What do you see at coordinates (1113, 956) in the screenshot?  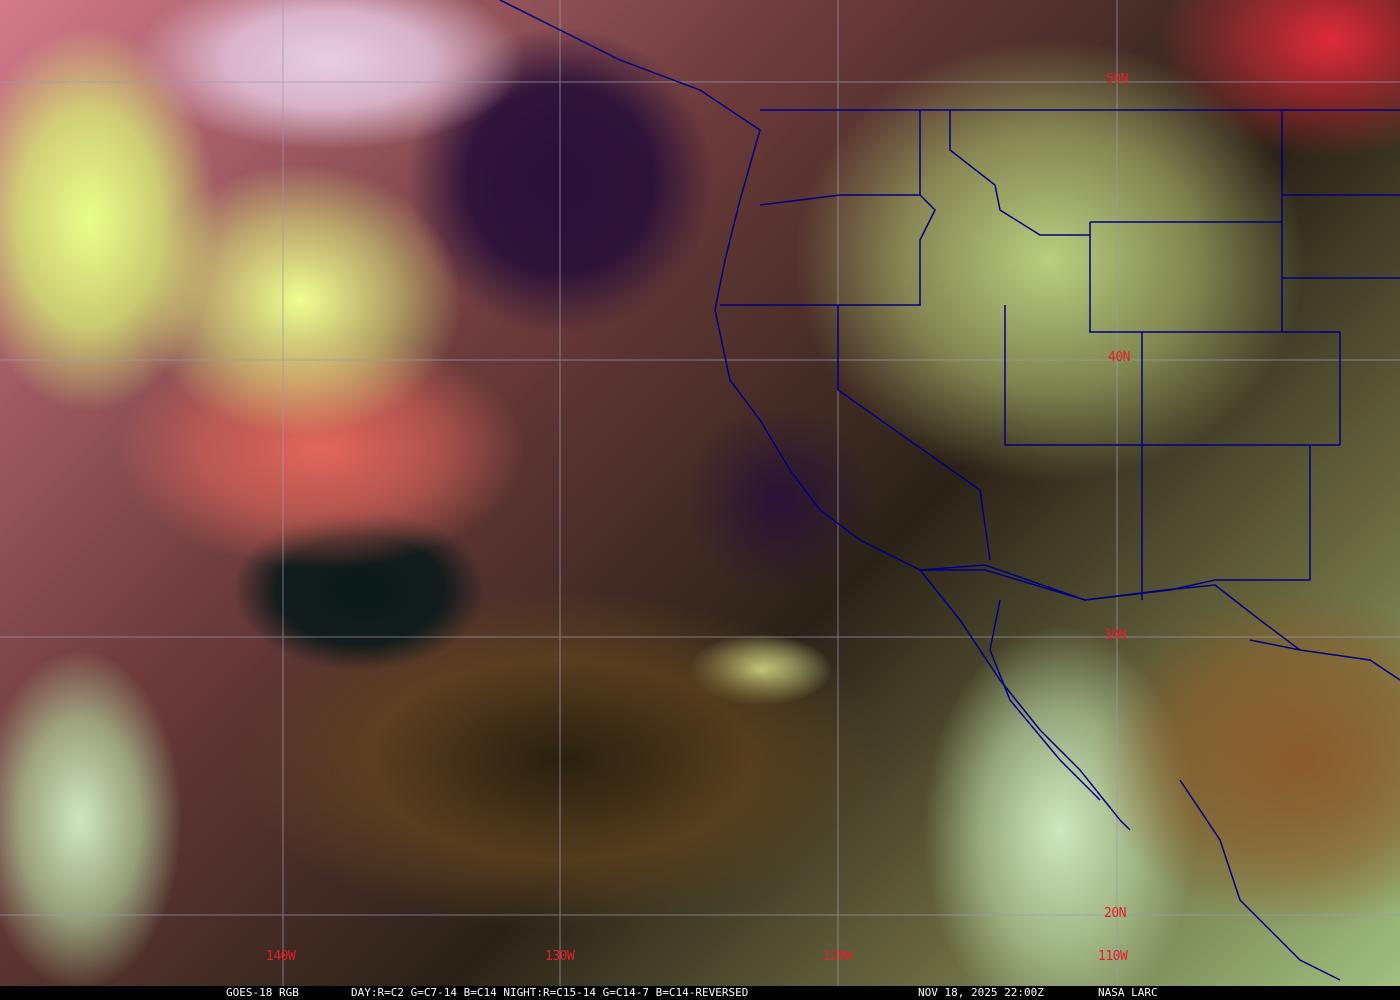 I see `label-110w: 110W` at bounding box center [1113, 956].